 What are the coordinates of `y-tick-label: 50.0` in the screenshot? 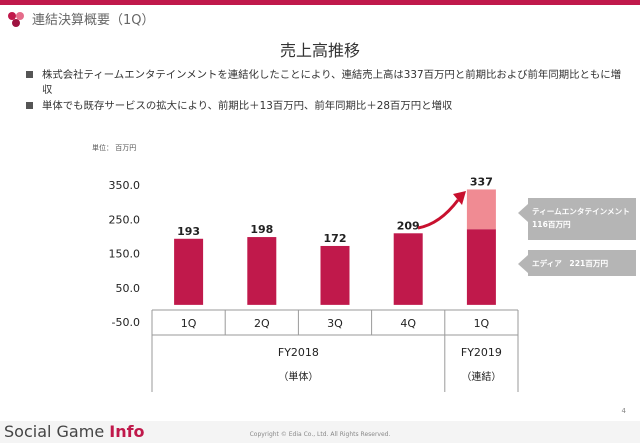 It's located at (128, 288).